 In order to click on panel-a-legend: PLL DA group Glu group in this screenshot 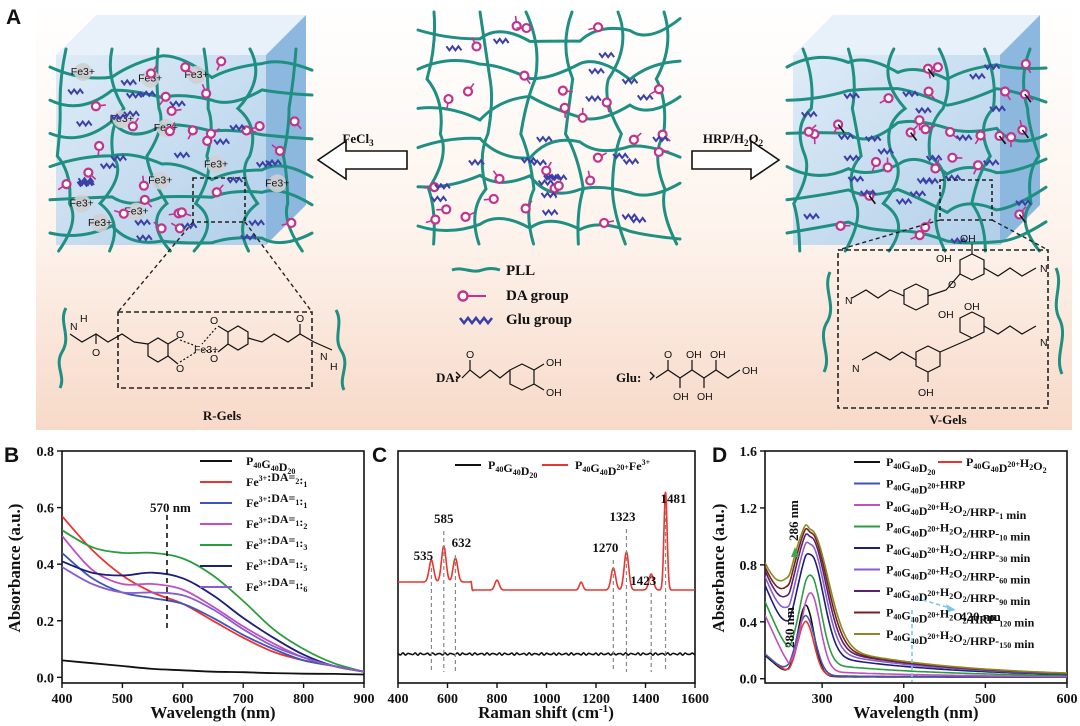, I will do `click(511, 295)`.